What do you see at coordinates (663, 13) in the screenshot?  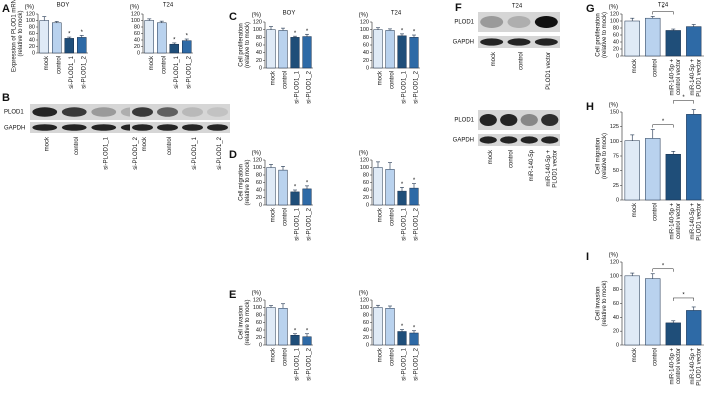 I see `significance-bracket` at bounding box center [663, 13].